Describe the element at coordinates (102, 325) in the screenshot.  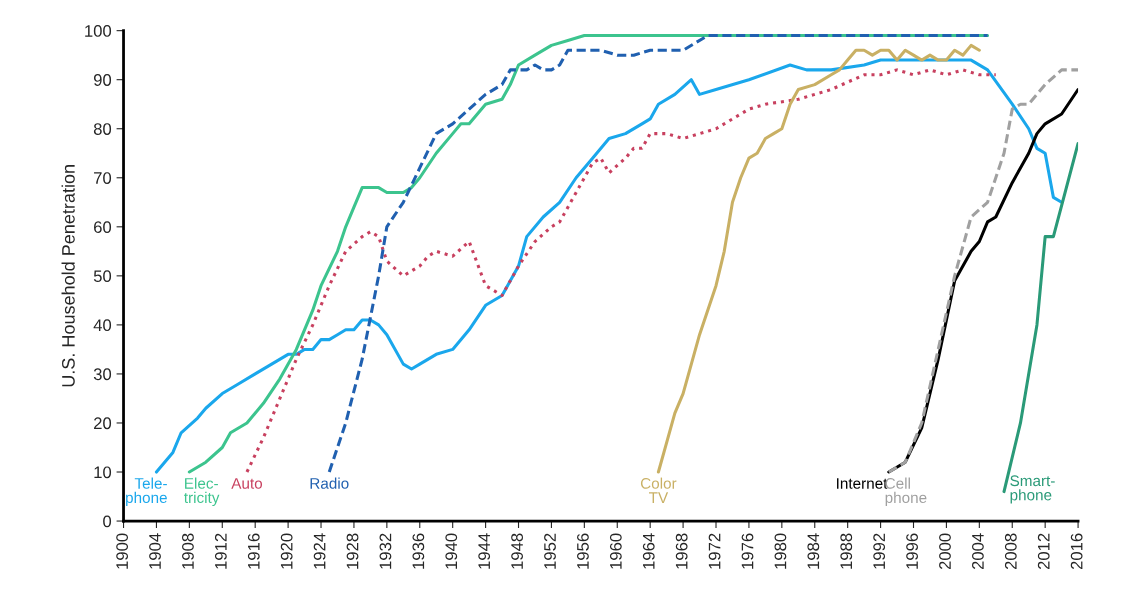
I see `y-tick-label: 40` at that location.